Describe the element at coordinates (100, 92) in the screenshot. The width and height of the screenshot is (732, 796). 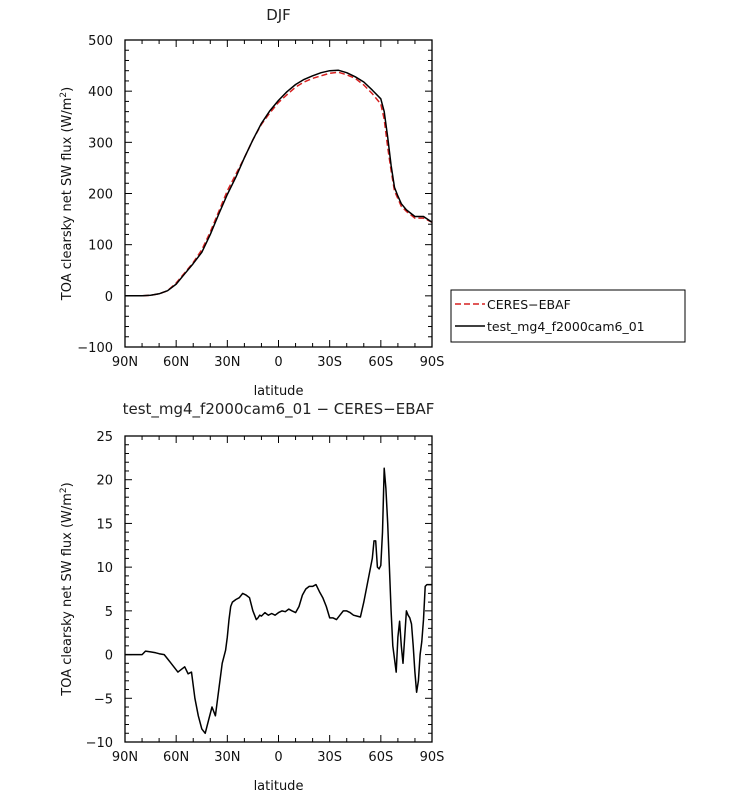
I see `y-tick-label: 400` at that location.